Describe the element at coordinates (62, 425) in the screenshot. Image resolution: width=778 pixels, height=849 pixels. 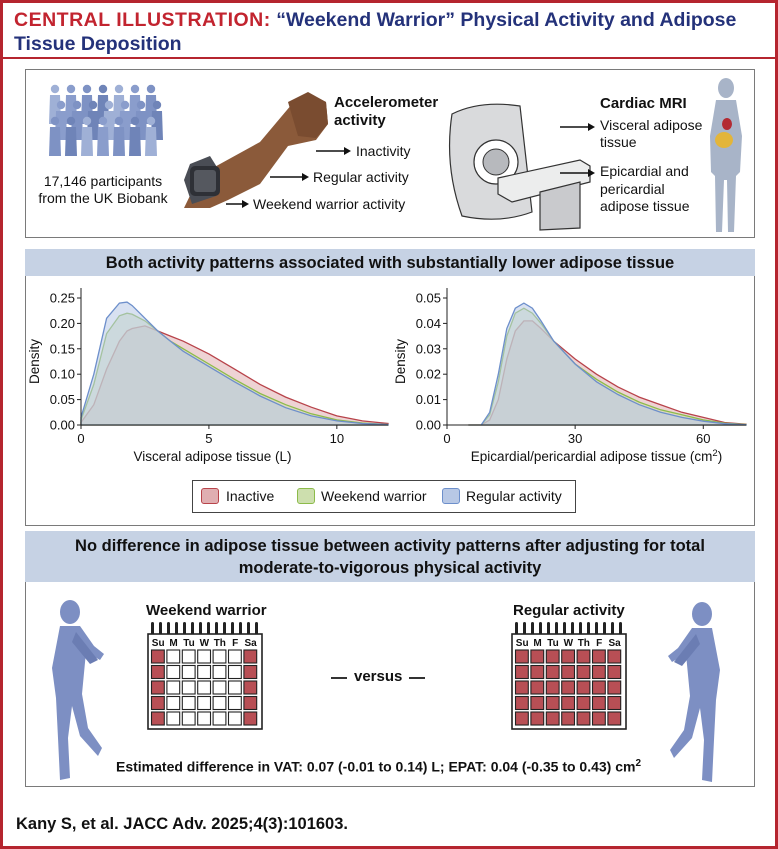
I see `y-tick-label: 0.00` at that location.